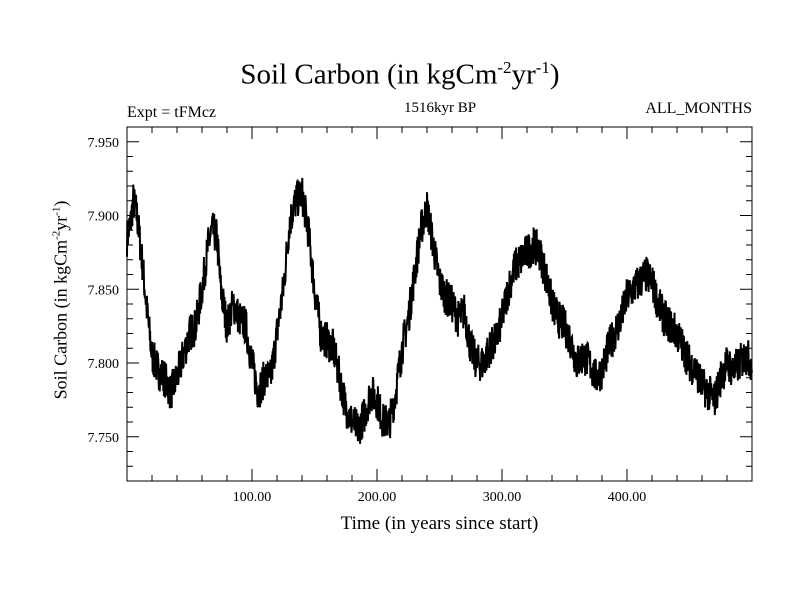 The height and width of the screenshot is (600, 800). What do you see at coordinates (104, 438) in the screenshot?
I see `y-tick-label: 7.750` at bounding box center [104, 438].